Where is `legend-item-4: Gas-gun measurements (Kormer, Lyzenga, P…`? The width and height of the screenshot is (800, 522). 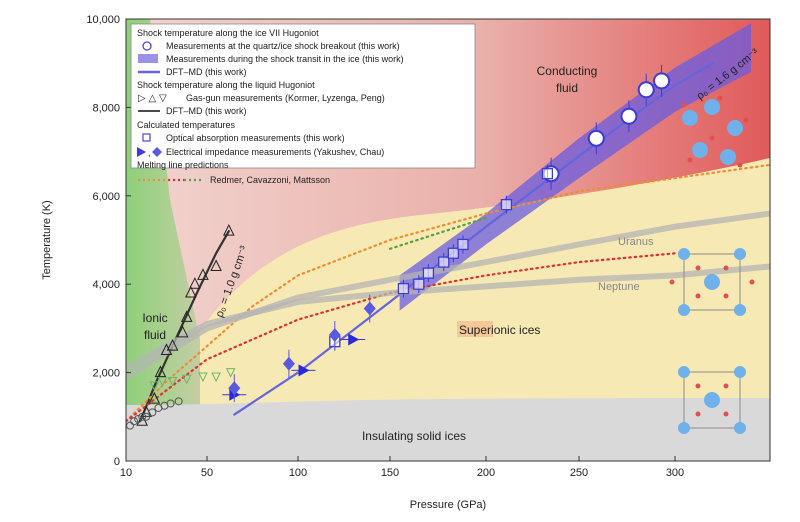
legend-item-4: Gas-gun measurements (Kormer, Lyzenga, P… is located at coordinates (285, 98).